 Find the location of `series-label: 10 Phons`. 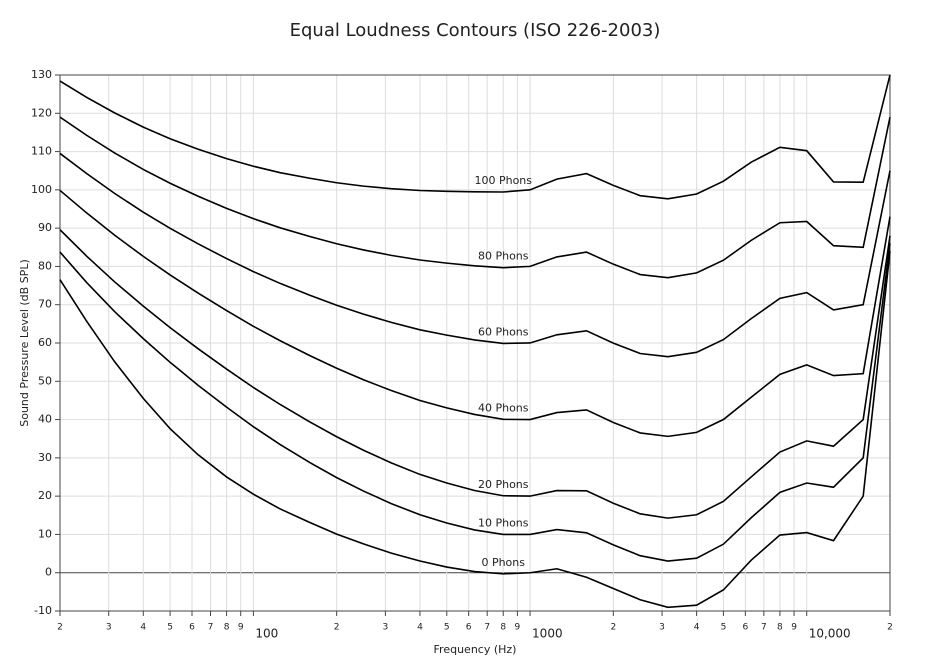

series-label: 10 Phons is located at coordinates (503, 522).